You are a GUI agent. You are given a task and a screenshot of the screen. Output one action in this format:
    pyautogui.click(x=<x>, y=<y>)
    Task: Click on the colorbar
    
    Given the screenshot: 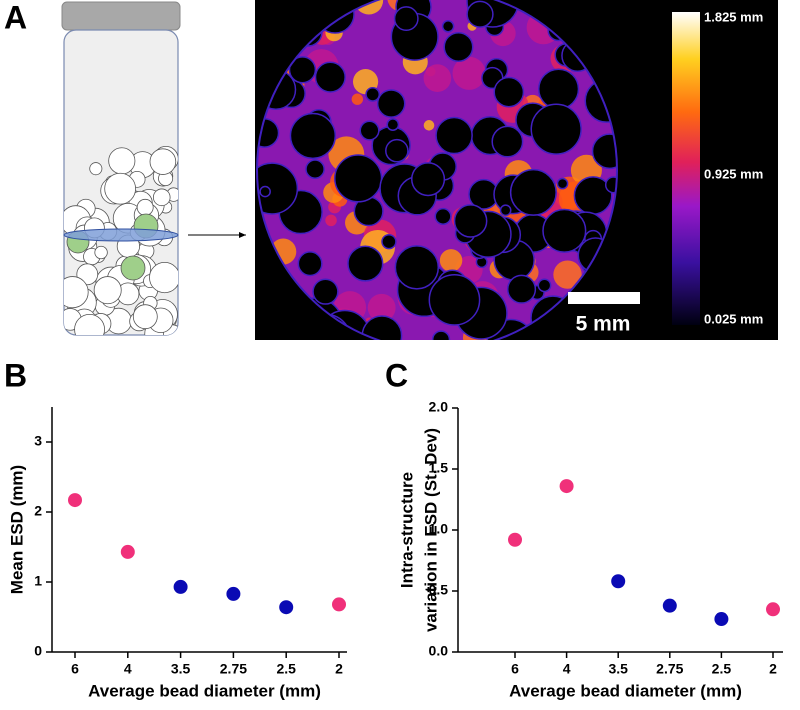 What is the action you would take?
    pyautogui.click(x=686, y=168)
    